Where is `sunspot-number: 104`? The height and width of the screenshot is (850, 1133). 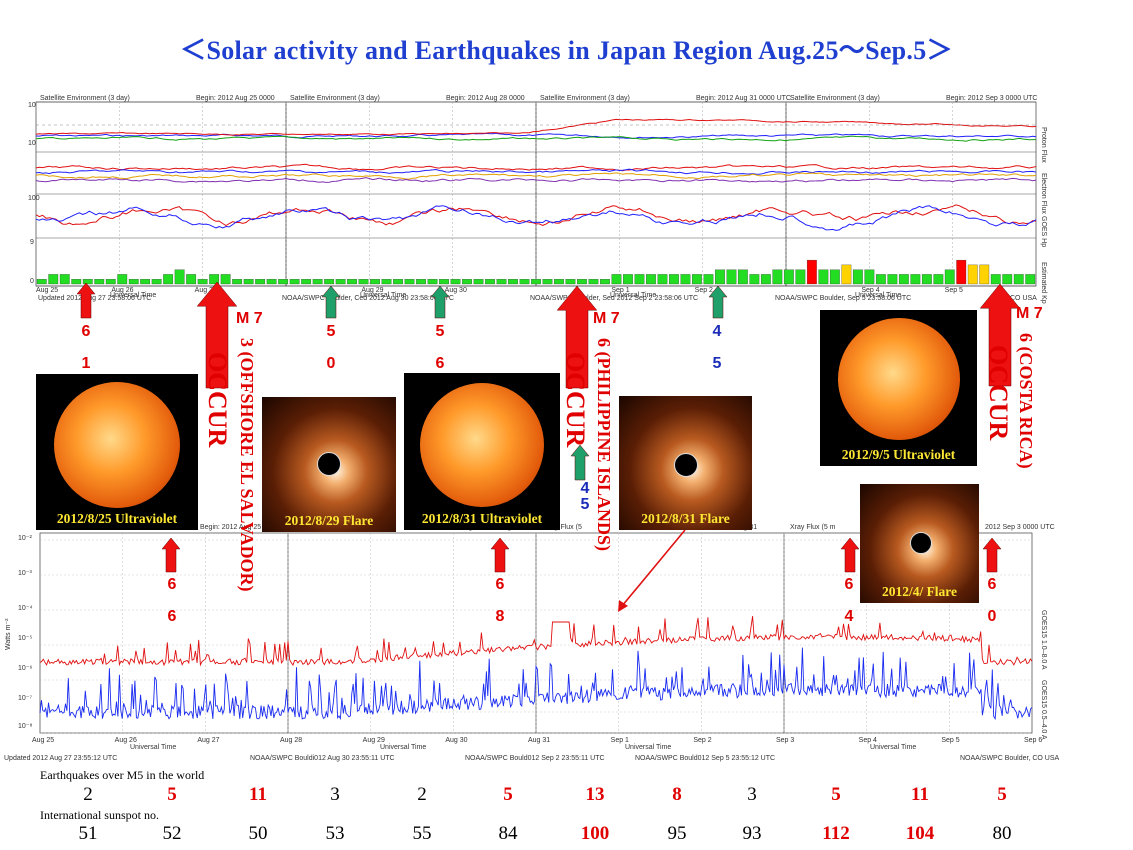
sunspot-number: 104 is located at coordinates (920, 833).